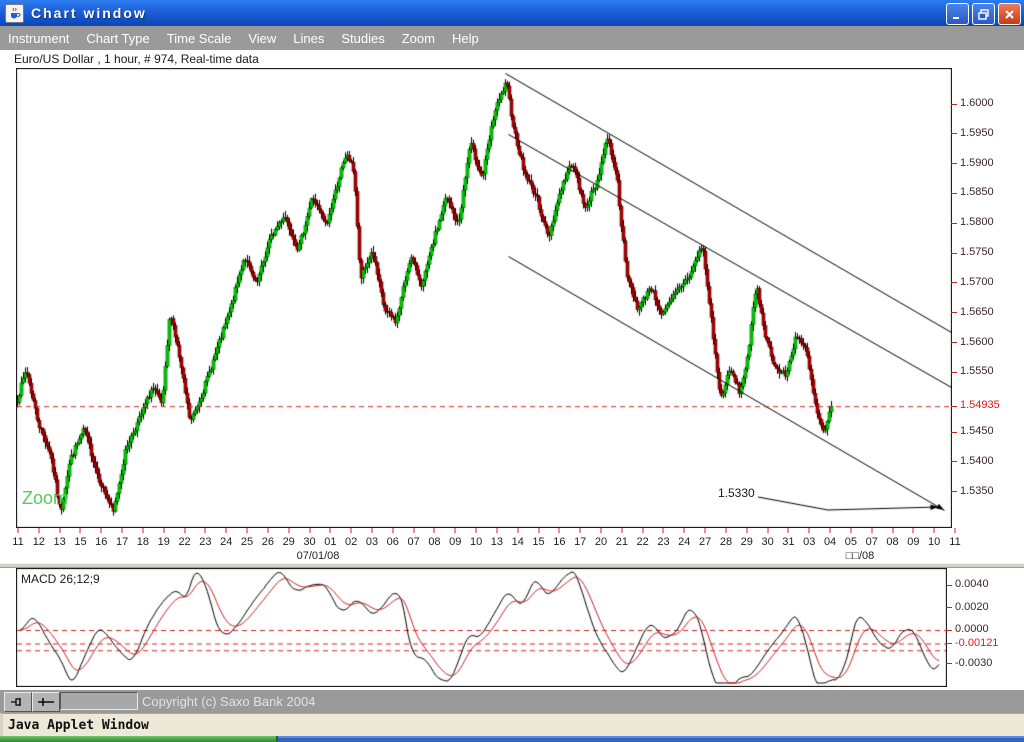 This screenshot has width=1024, height=742. What do you see at coordinates (767, 542) in the screenshot?
I see `date-label: 30` at bounding box center [767, 542].